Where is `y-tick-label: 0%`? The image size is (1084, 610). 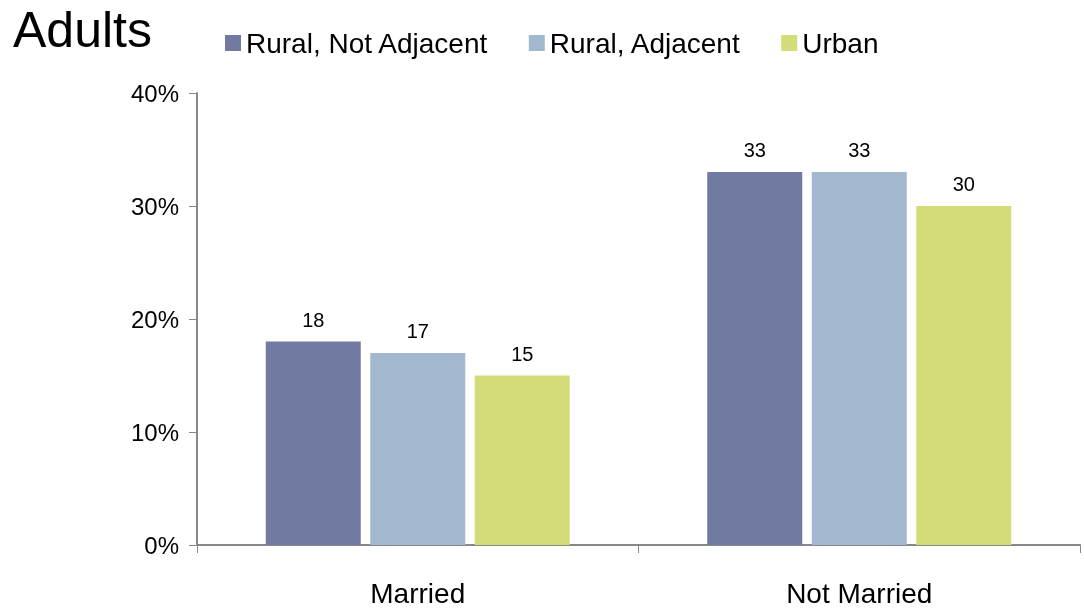
y-tick-label: 0% is located at coordinates (161, 545).